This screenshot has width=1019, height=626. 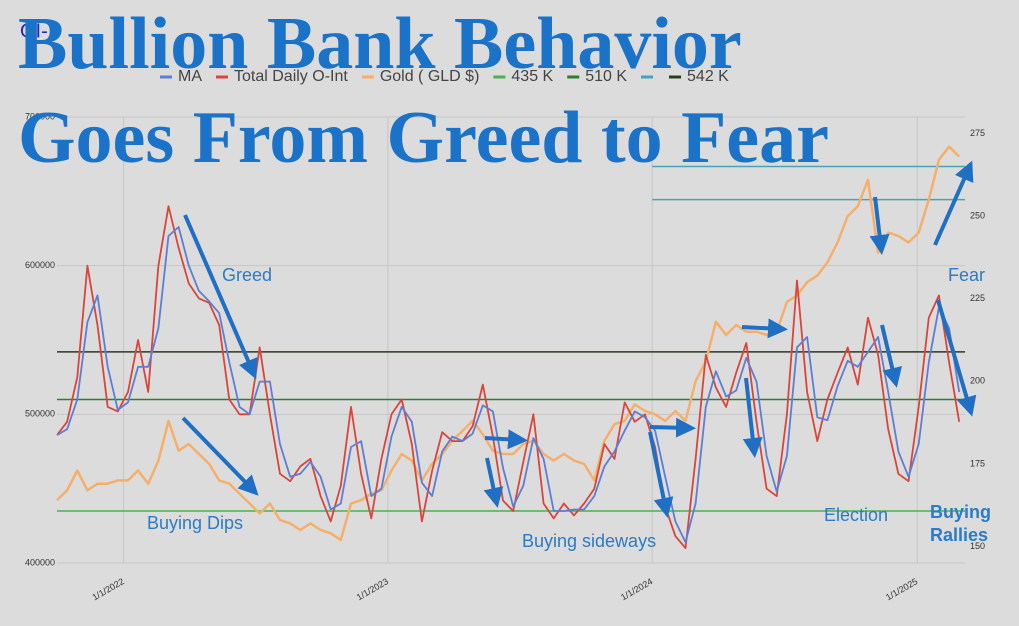 I want to click on y2-tick-label: 225, so click(x=977, y=298).